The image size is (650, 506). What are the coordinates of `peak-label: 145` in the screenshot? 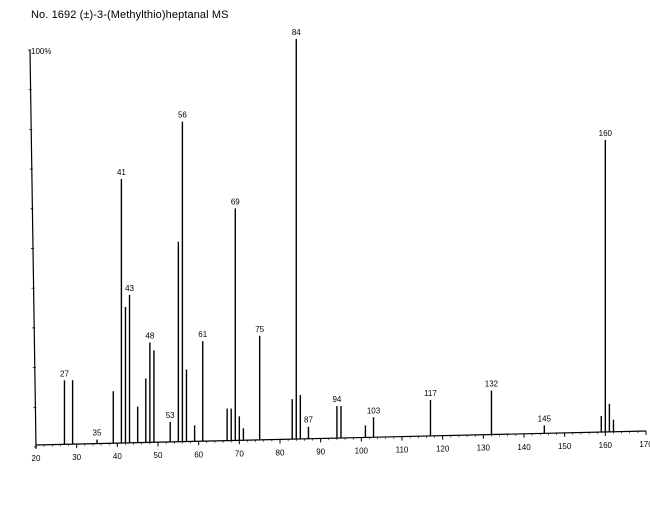 It's located at (545, 418).